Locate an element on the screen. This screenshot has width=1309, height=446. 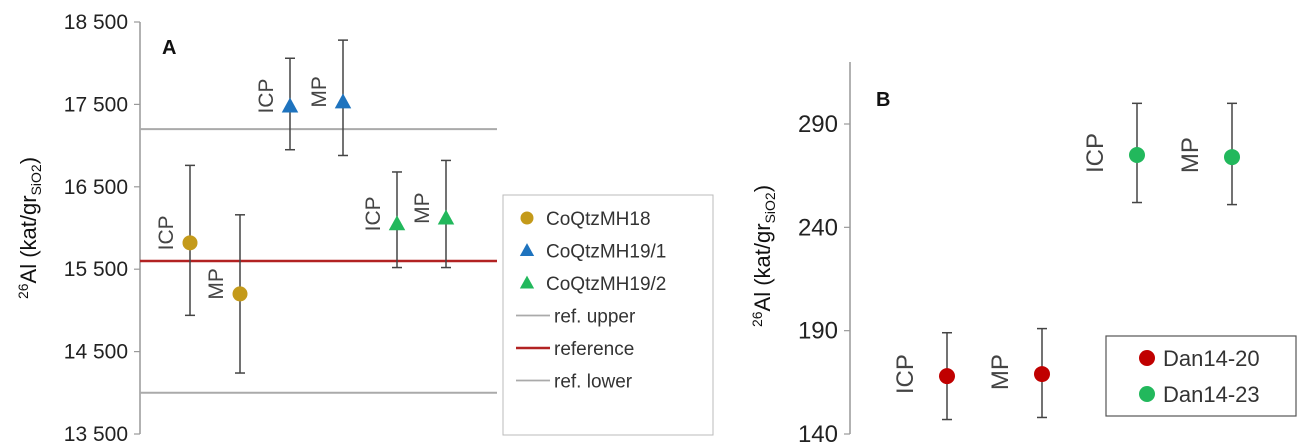
y-tick-label-a: 18 500 is located at coordinates (96, 22).